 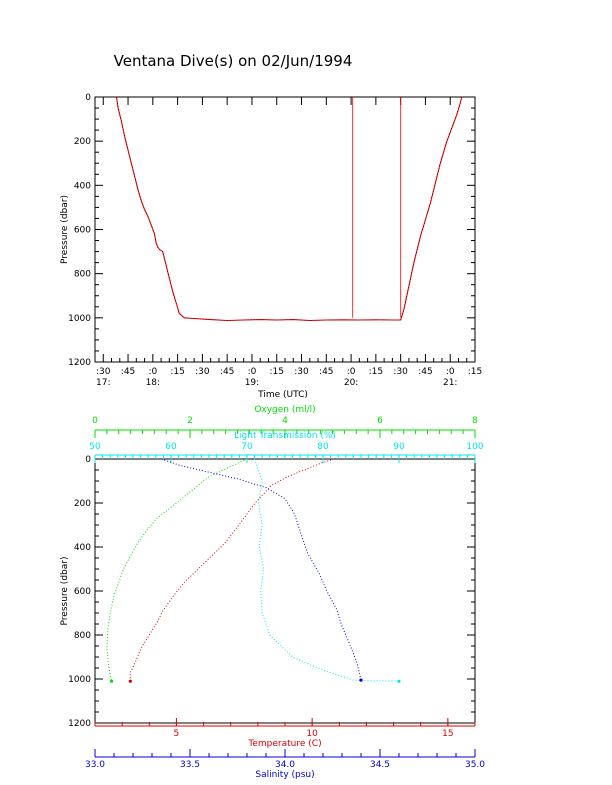 What do you see at coordinates (79, 363) in the screenshot?
I see `top-y-tick-label: 1200` at bounding box center [79, 363].